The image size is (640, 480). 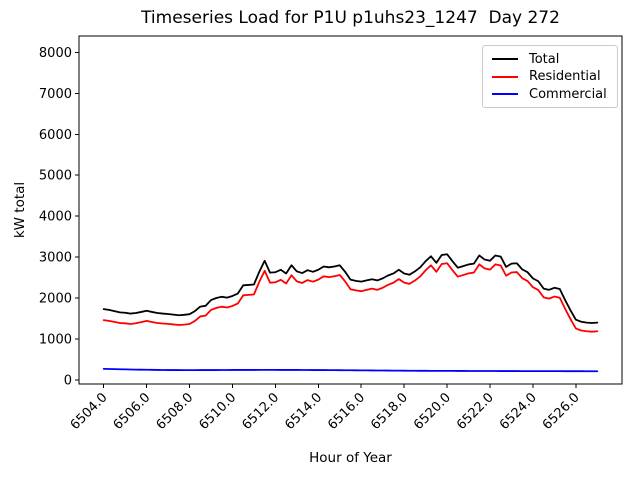 I want to click on legend-label-total: Total, so click(x=544, y=59).